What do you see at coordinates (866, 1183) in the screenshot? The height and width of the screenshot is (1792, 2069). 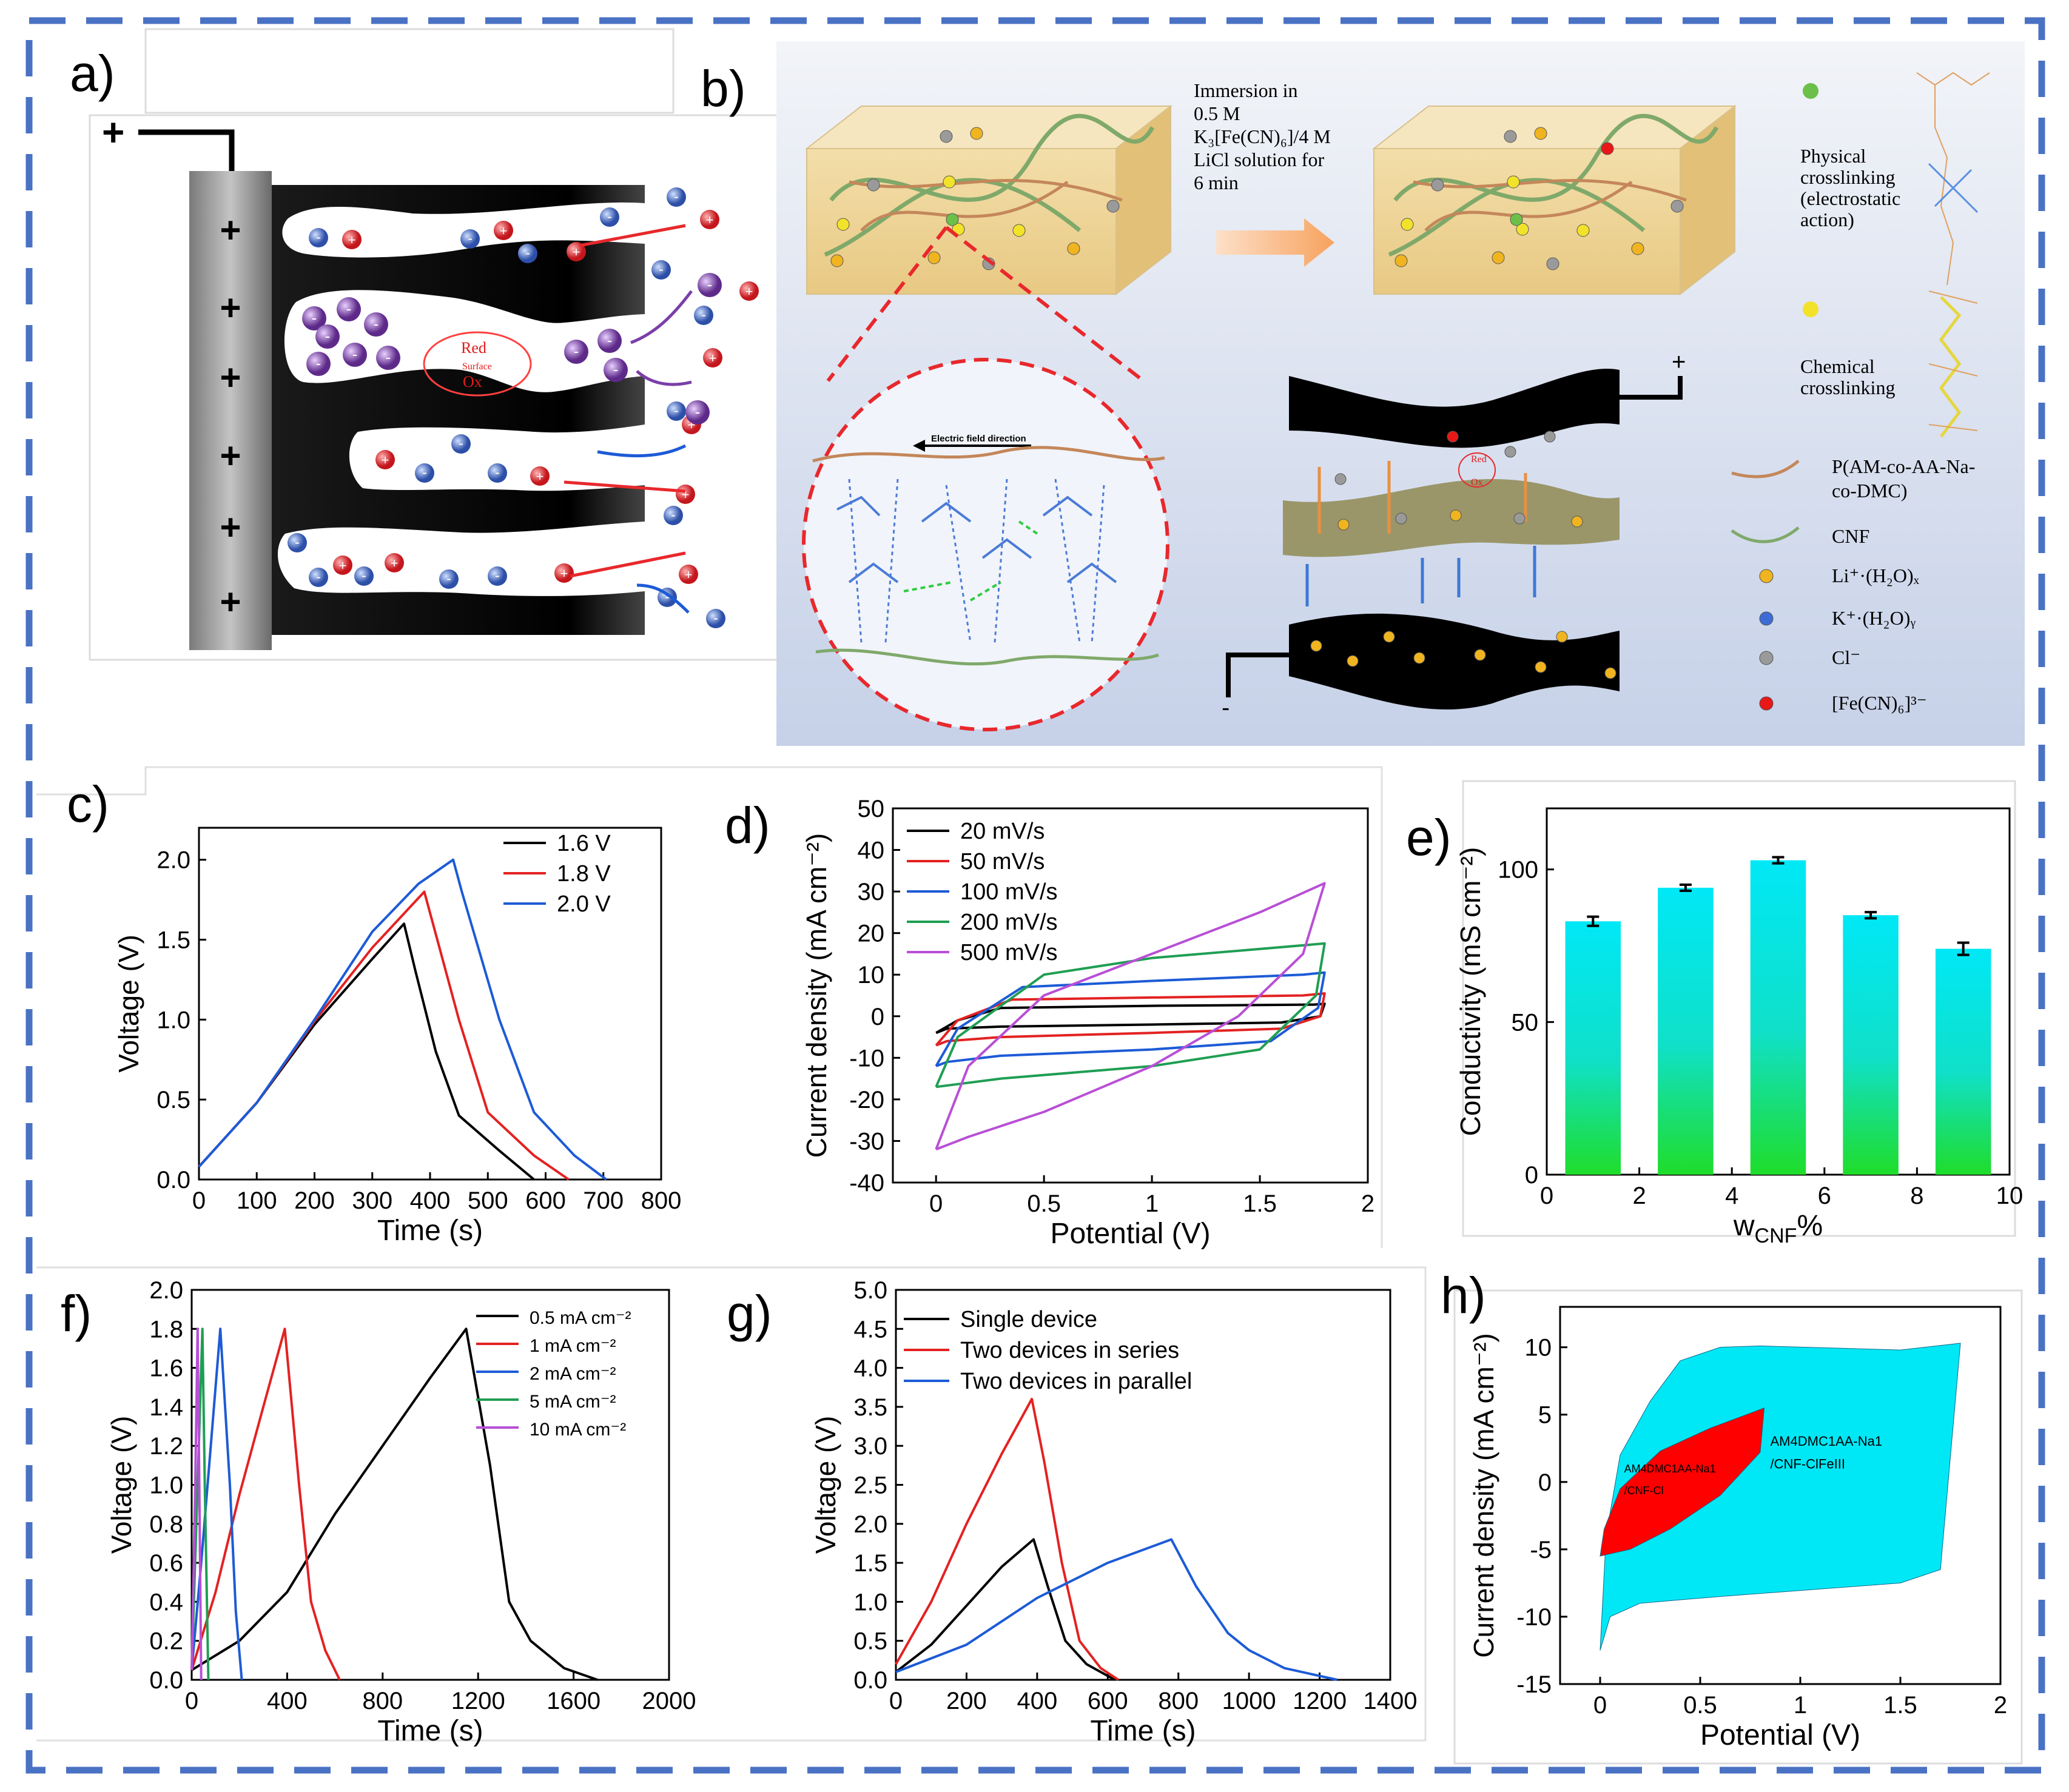 I see `y-tick-label: -40` at bounding box center [866, 1183].